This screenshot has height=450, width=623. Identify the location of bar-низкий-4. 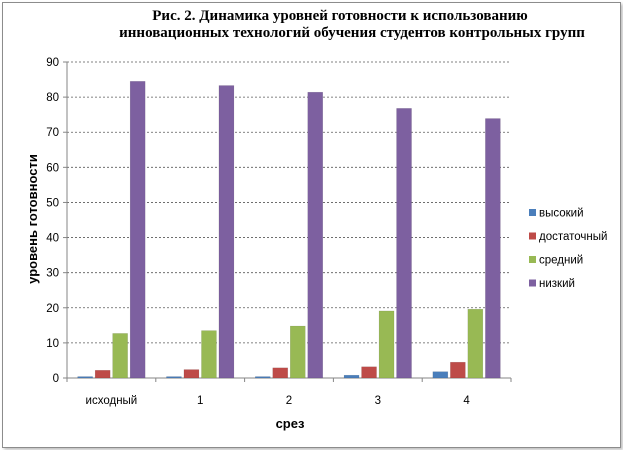
(493, 248).